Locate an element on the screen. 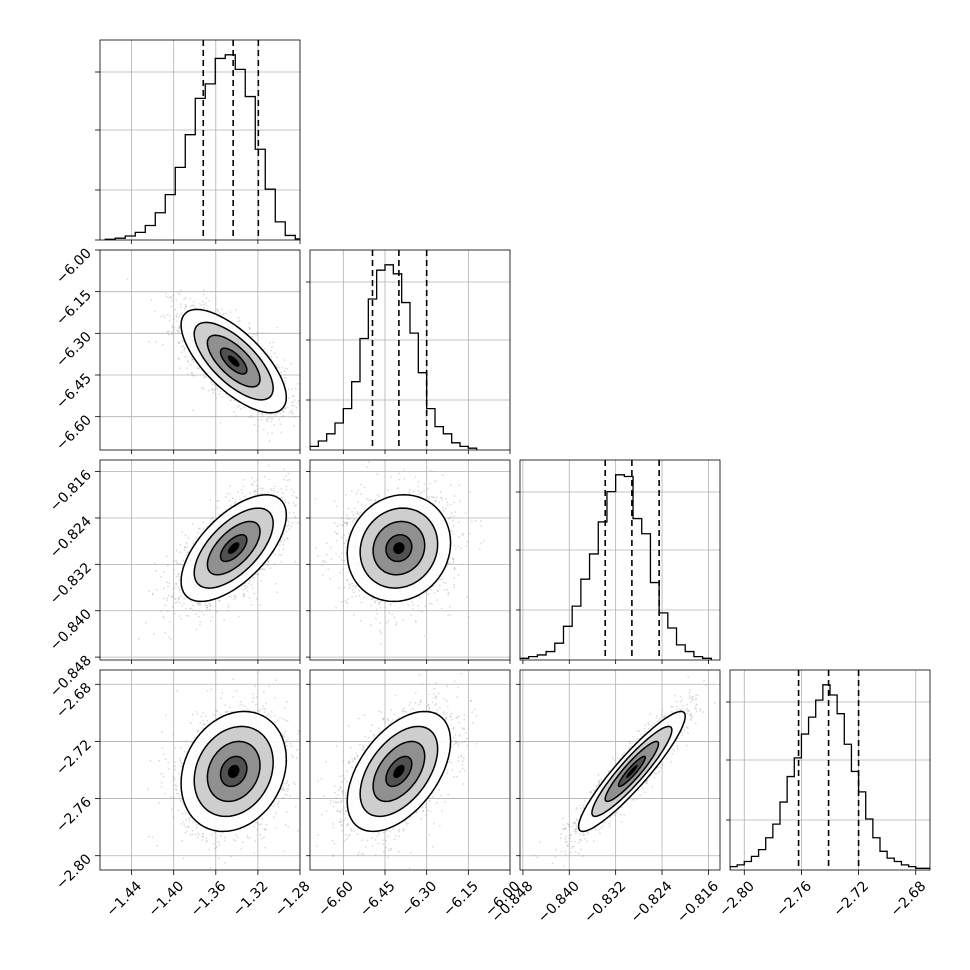  histogram-step-p3 is located at coordinates (616, 567).